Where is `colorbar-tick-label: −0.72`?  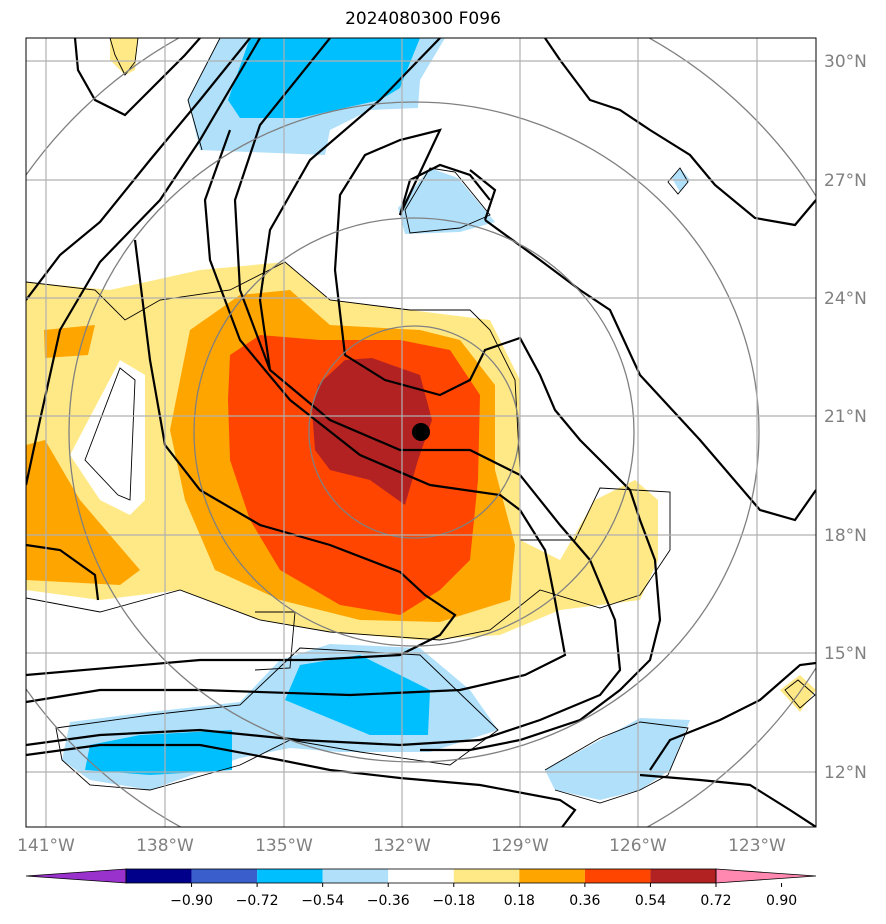 colorbar-tick-label: −0.72 is located at coordinates (257, 901).